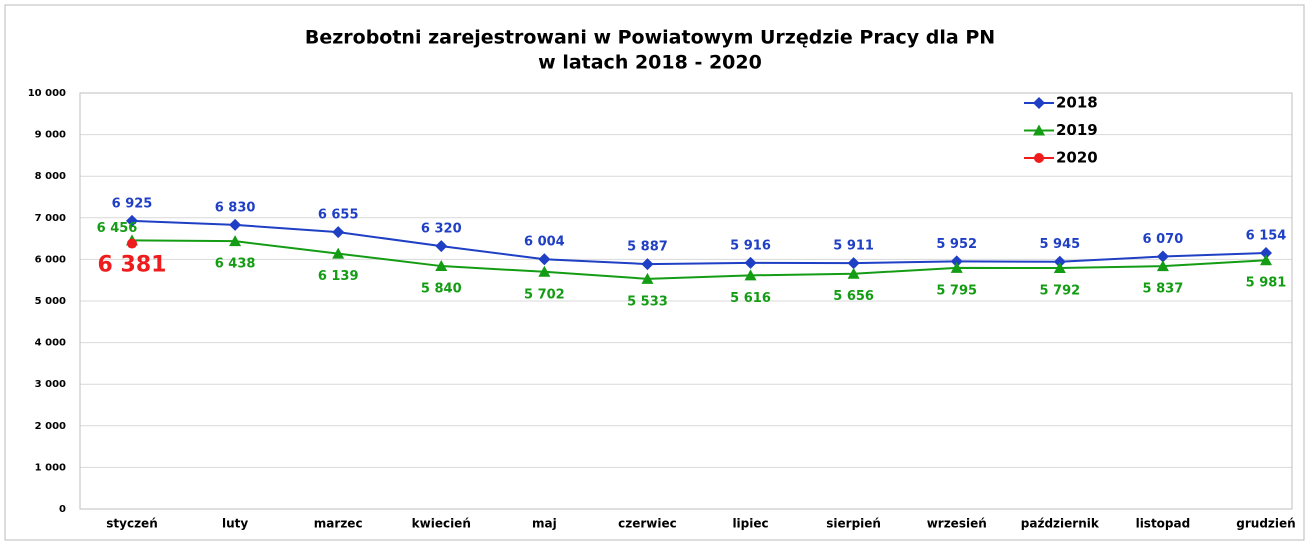 The image size is (1308, 541). I want to click on data-label: 5 533, so click(647, 301).